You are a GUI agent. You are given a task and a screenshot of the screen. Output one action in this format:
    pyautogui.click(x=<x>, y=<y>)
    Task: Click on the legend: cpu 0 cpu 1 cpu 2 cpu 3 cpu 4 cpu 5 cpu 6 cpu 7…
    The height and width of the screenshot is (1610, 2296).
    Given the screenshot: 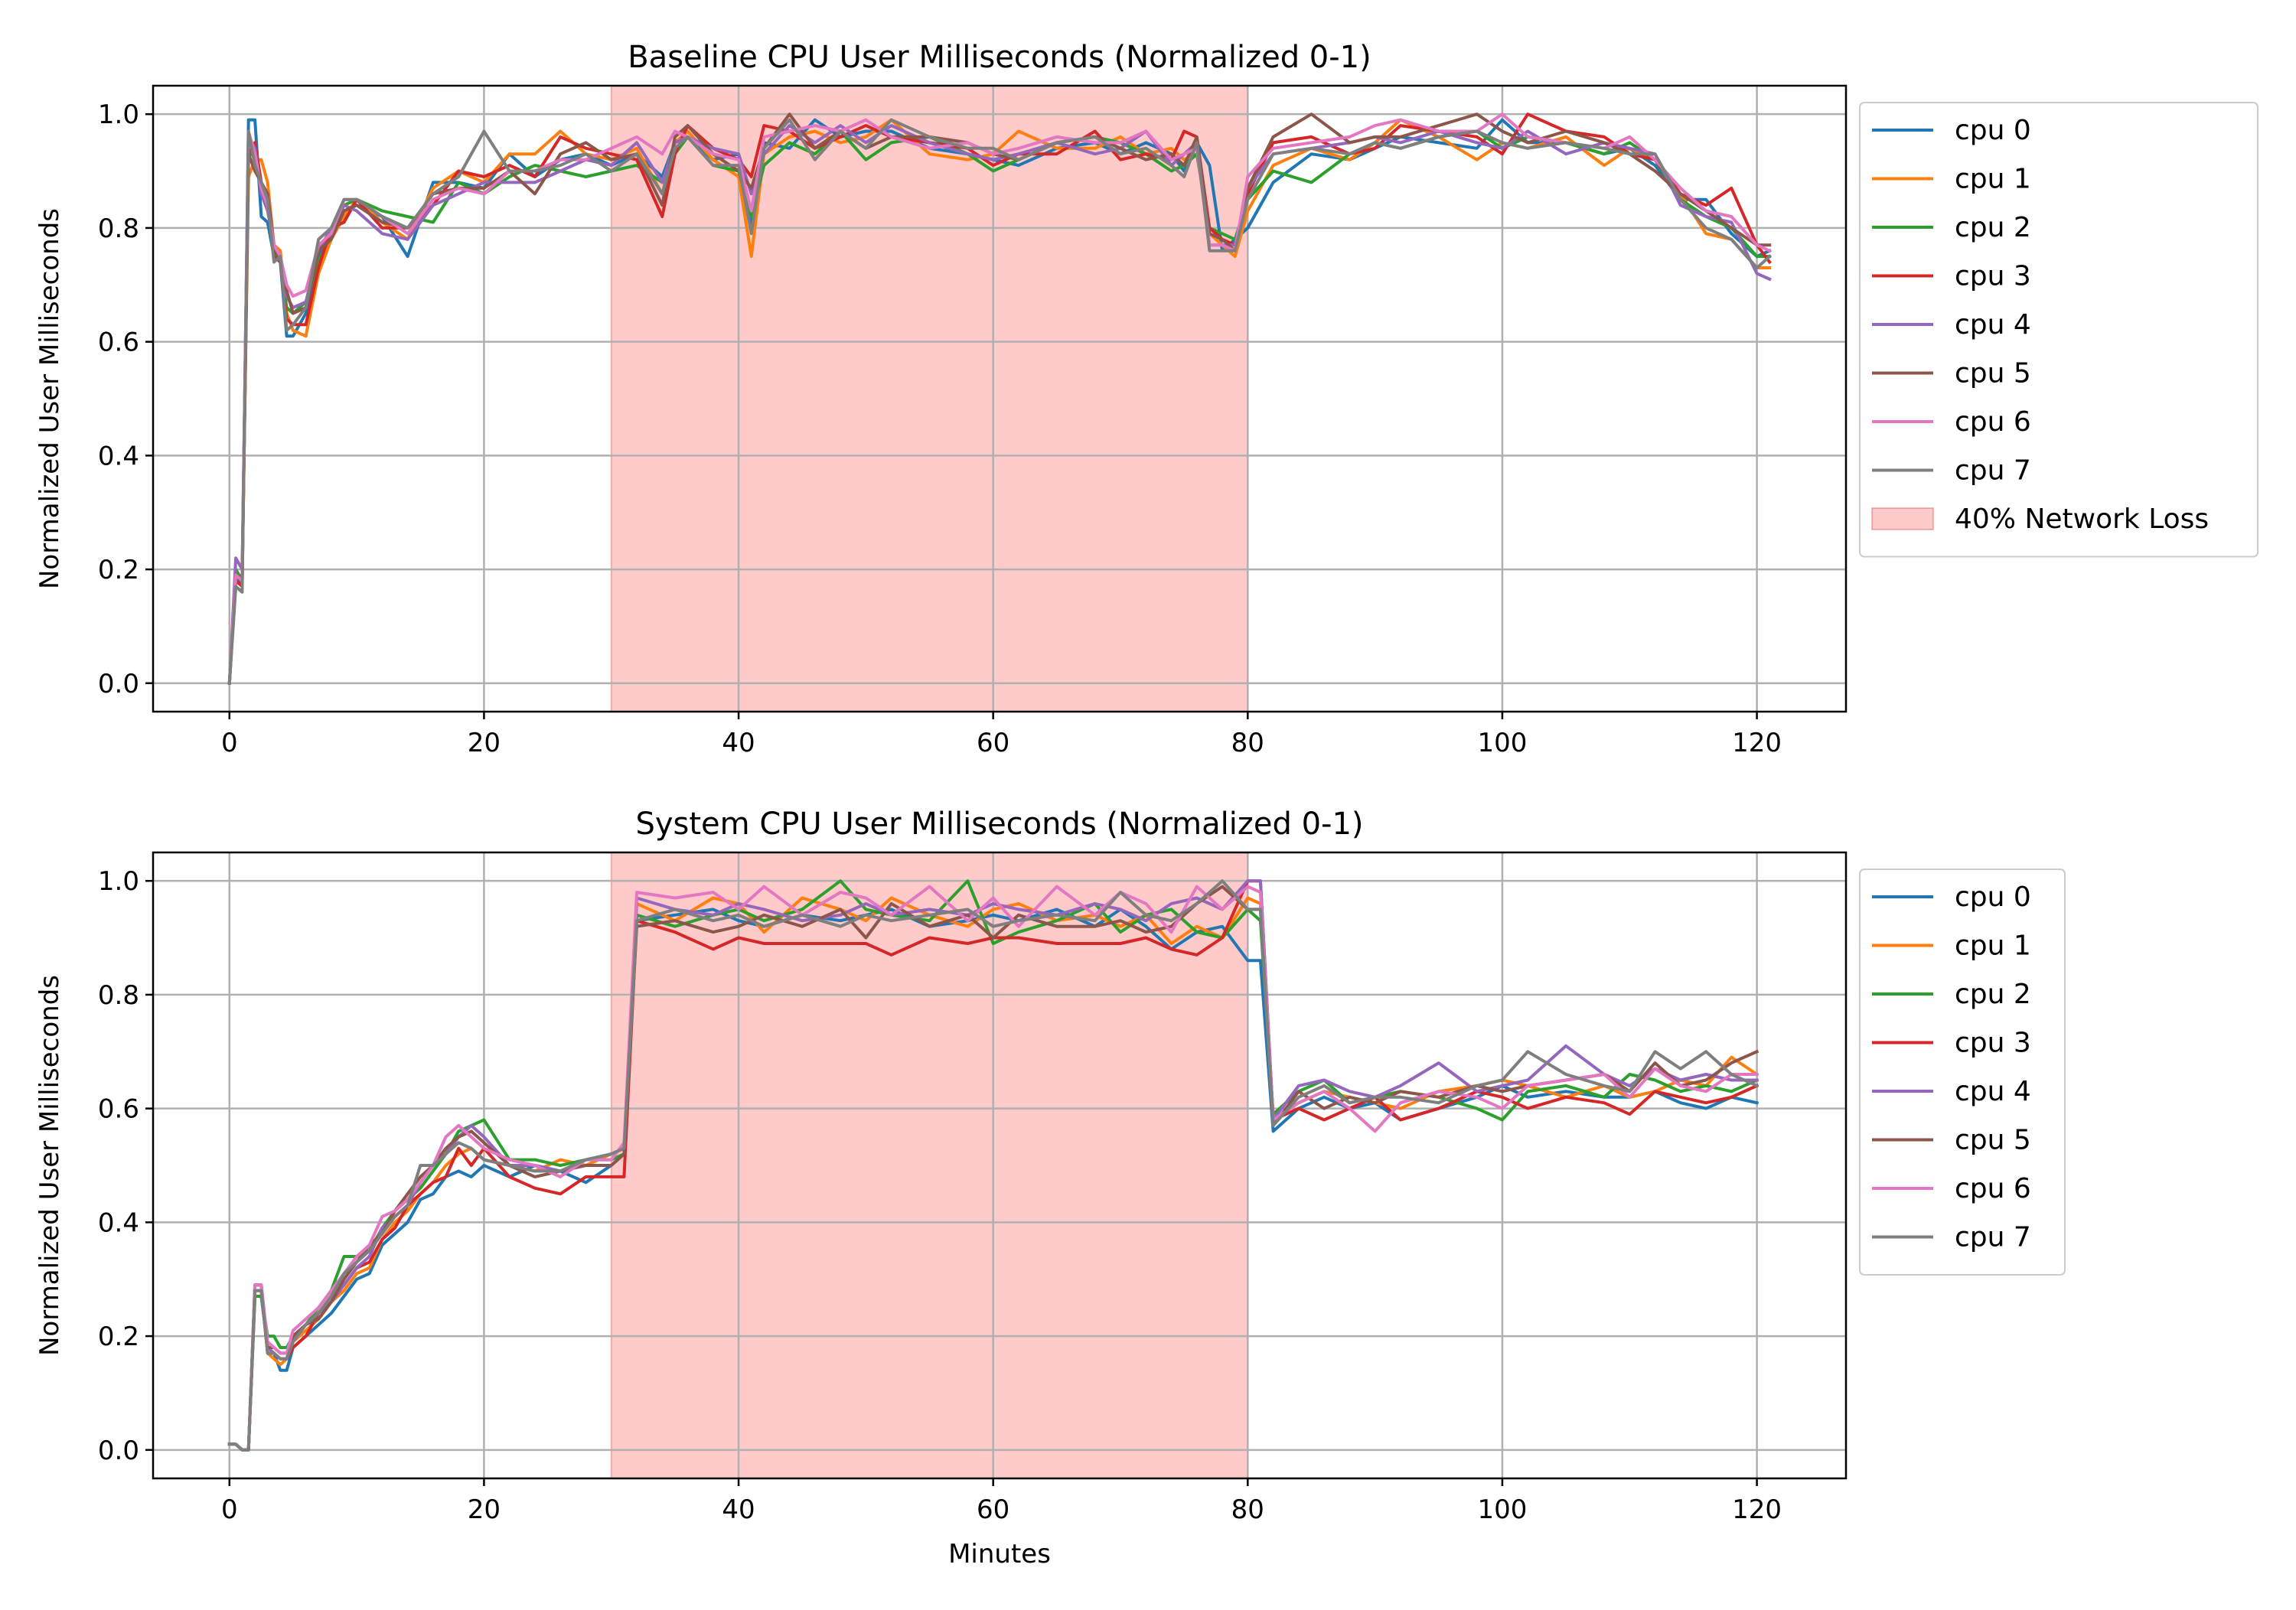 What is the action you would take?
    pyautogui.click(x=2058, y=330)
    